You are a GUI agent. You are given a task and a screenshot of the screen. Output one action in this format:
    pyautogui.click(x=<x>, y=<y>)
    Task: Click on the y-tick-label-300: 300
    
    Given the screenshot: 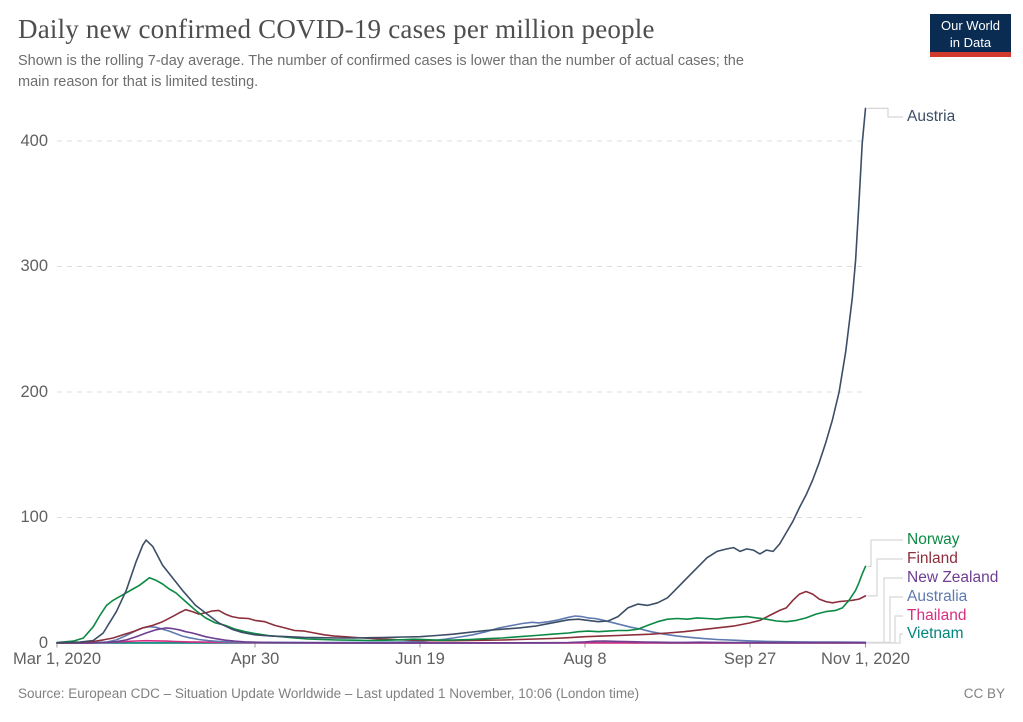 What is the action you would take?
    pyautogui.click(x=34, y=266)
    